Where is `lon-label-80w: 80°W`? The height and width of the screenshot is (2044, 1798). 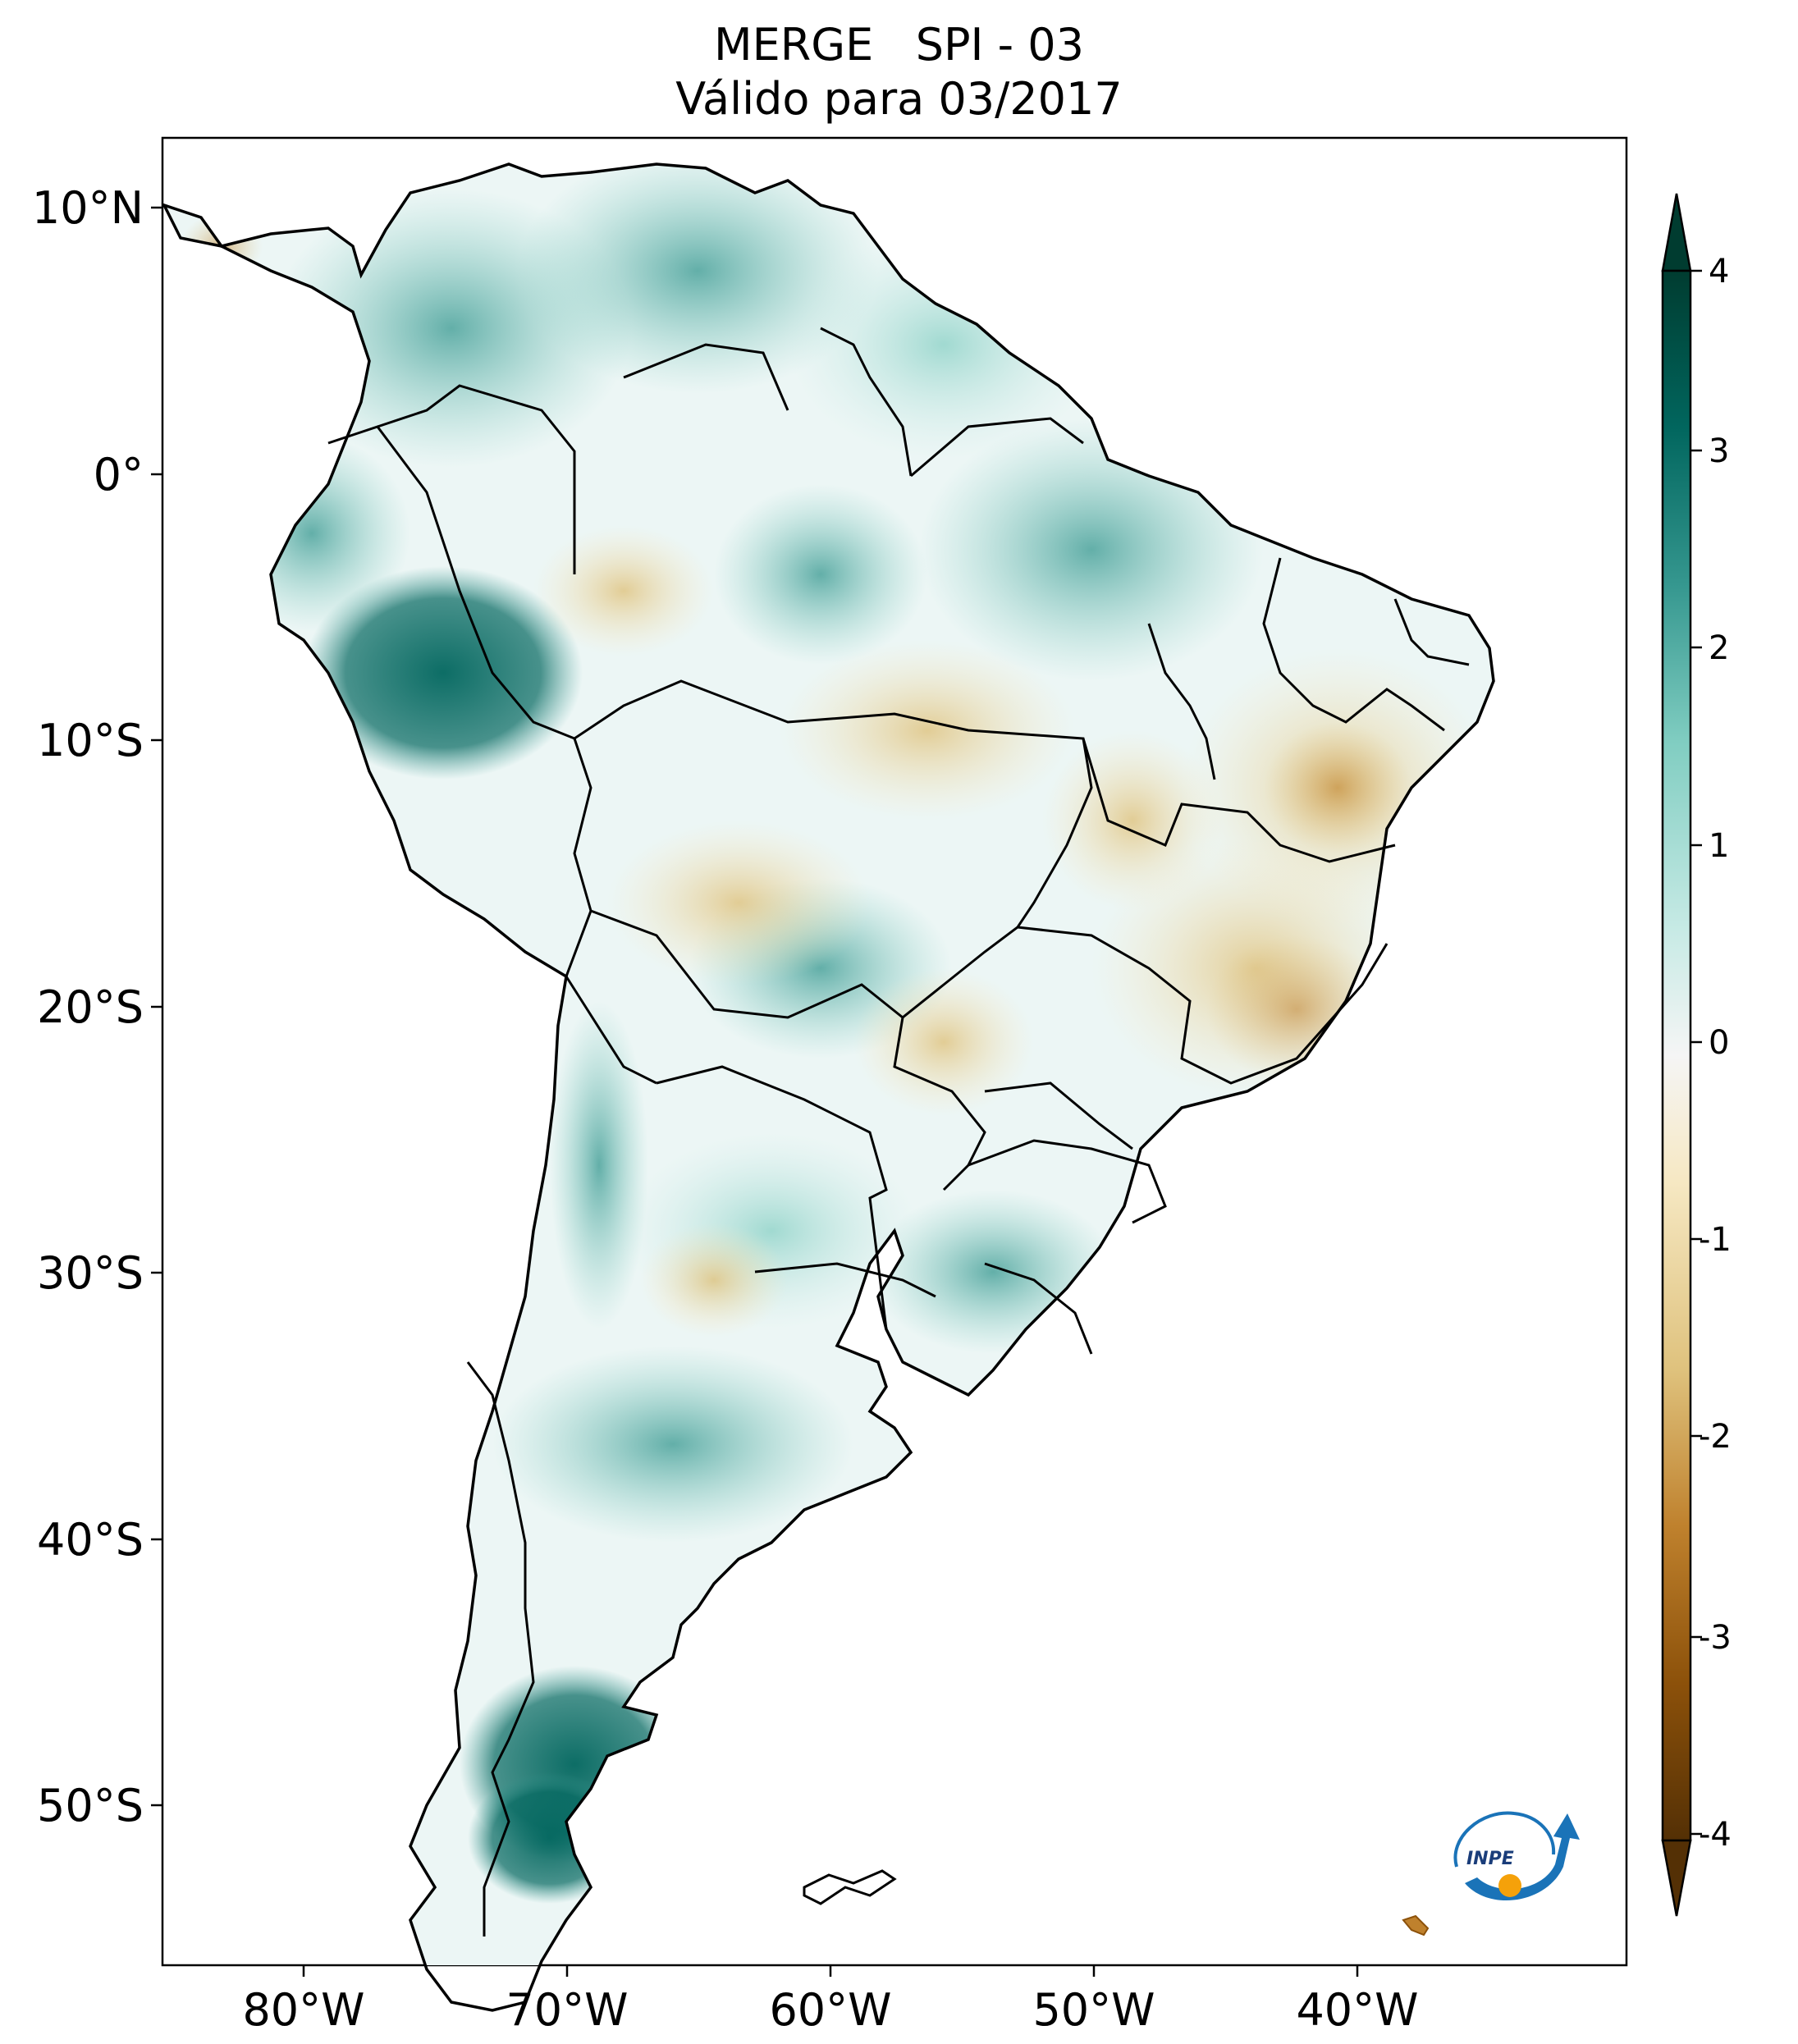 lon-label-80w: 80°W is located at coordinates (303, 2010).